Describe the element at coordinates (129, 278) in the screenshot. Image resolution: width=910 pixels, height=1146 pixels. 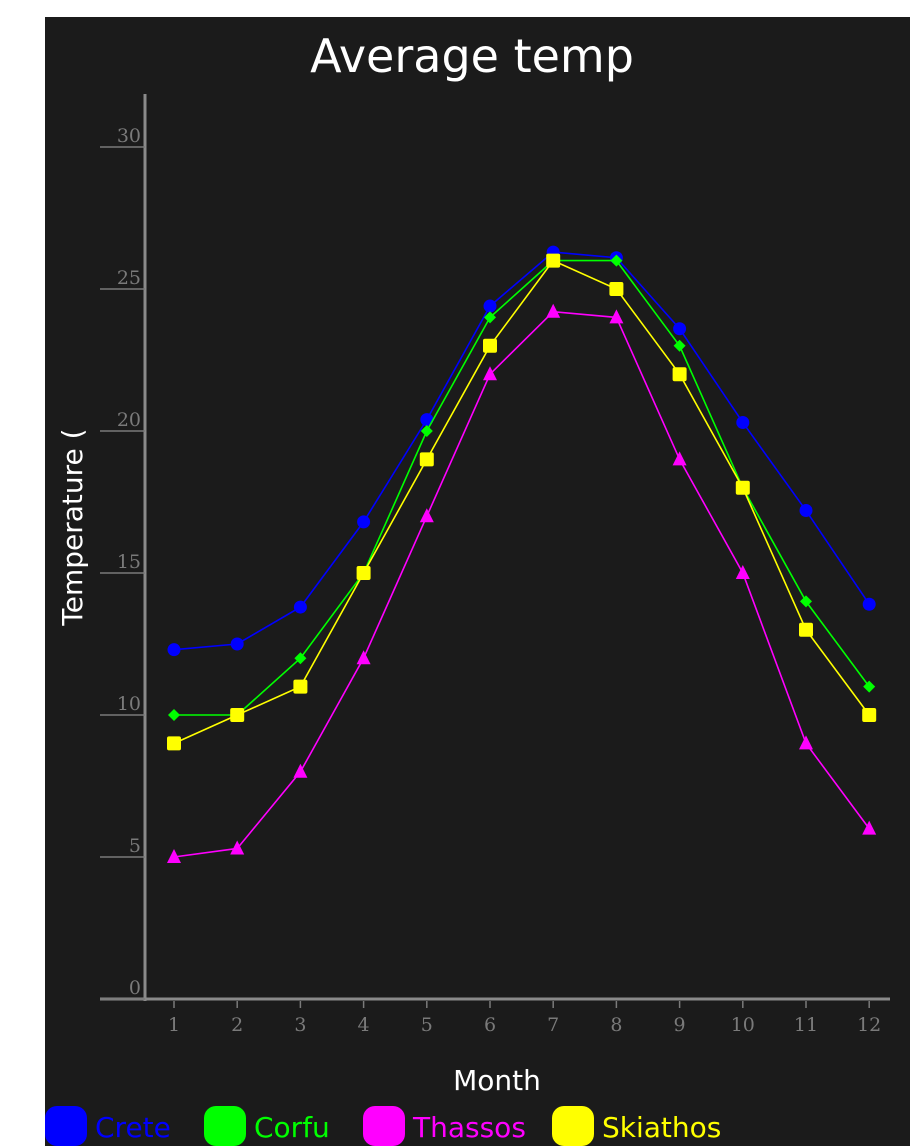
I see `y-tick-label: 25` at that location.